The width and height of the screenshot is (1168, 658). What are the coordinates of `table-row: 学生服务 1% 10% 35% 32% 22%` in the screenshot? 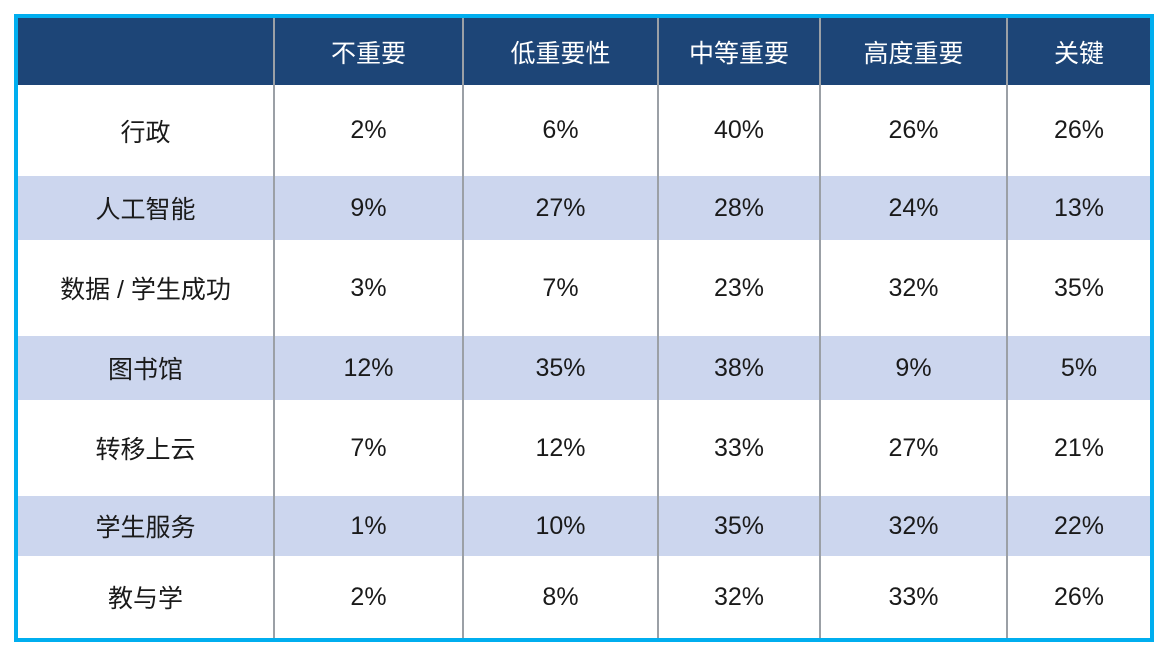 It's located at (584, 526).